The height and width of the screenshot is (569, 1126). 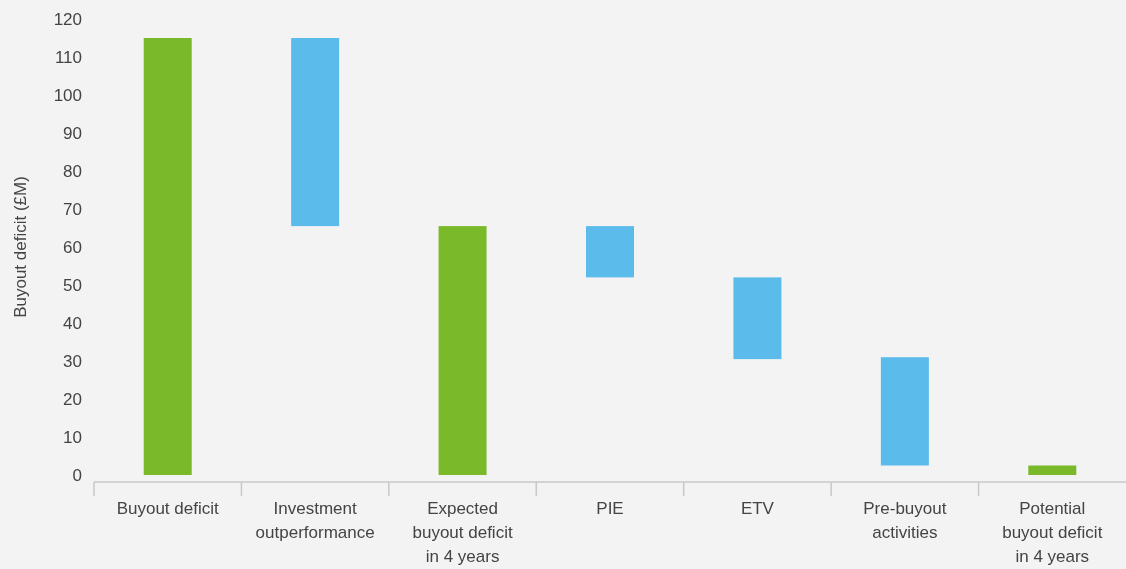 What do you see at coordinates (72, 171) in the screenshot?
I see `y-tick-label: 80` at bounding box center [72, 171].